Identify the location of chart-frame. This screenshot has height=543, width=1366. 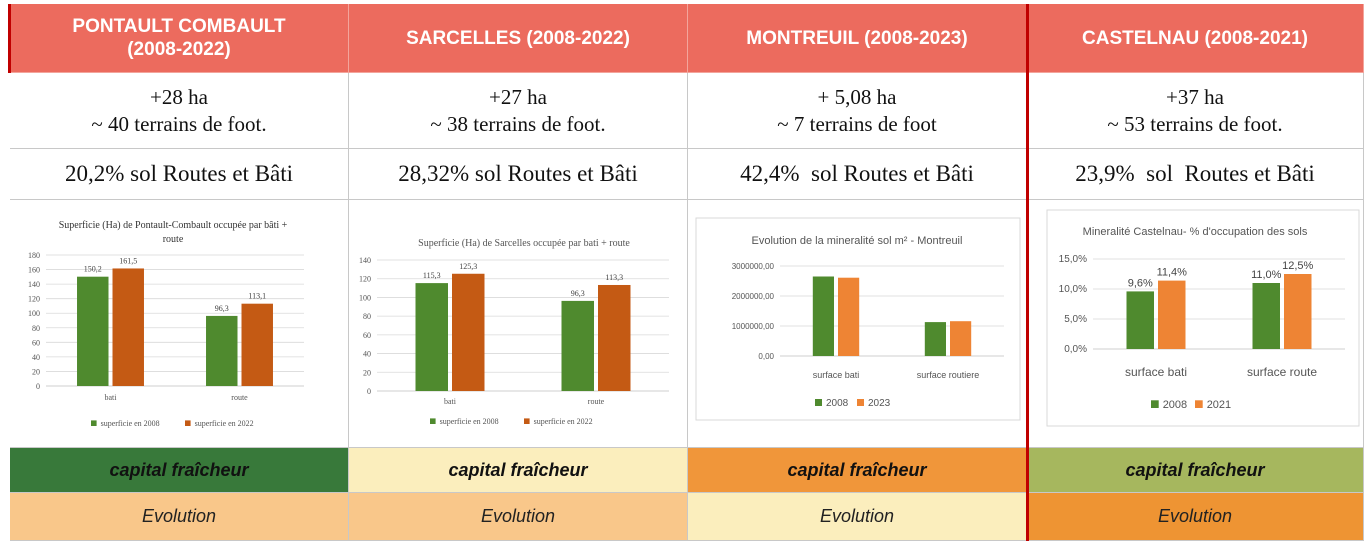
(1203, 318).